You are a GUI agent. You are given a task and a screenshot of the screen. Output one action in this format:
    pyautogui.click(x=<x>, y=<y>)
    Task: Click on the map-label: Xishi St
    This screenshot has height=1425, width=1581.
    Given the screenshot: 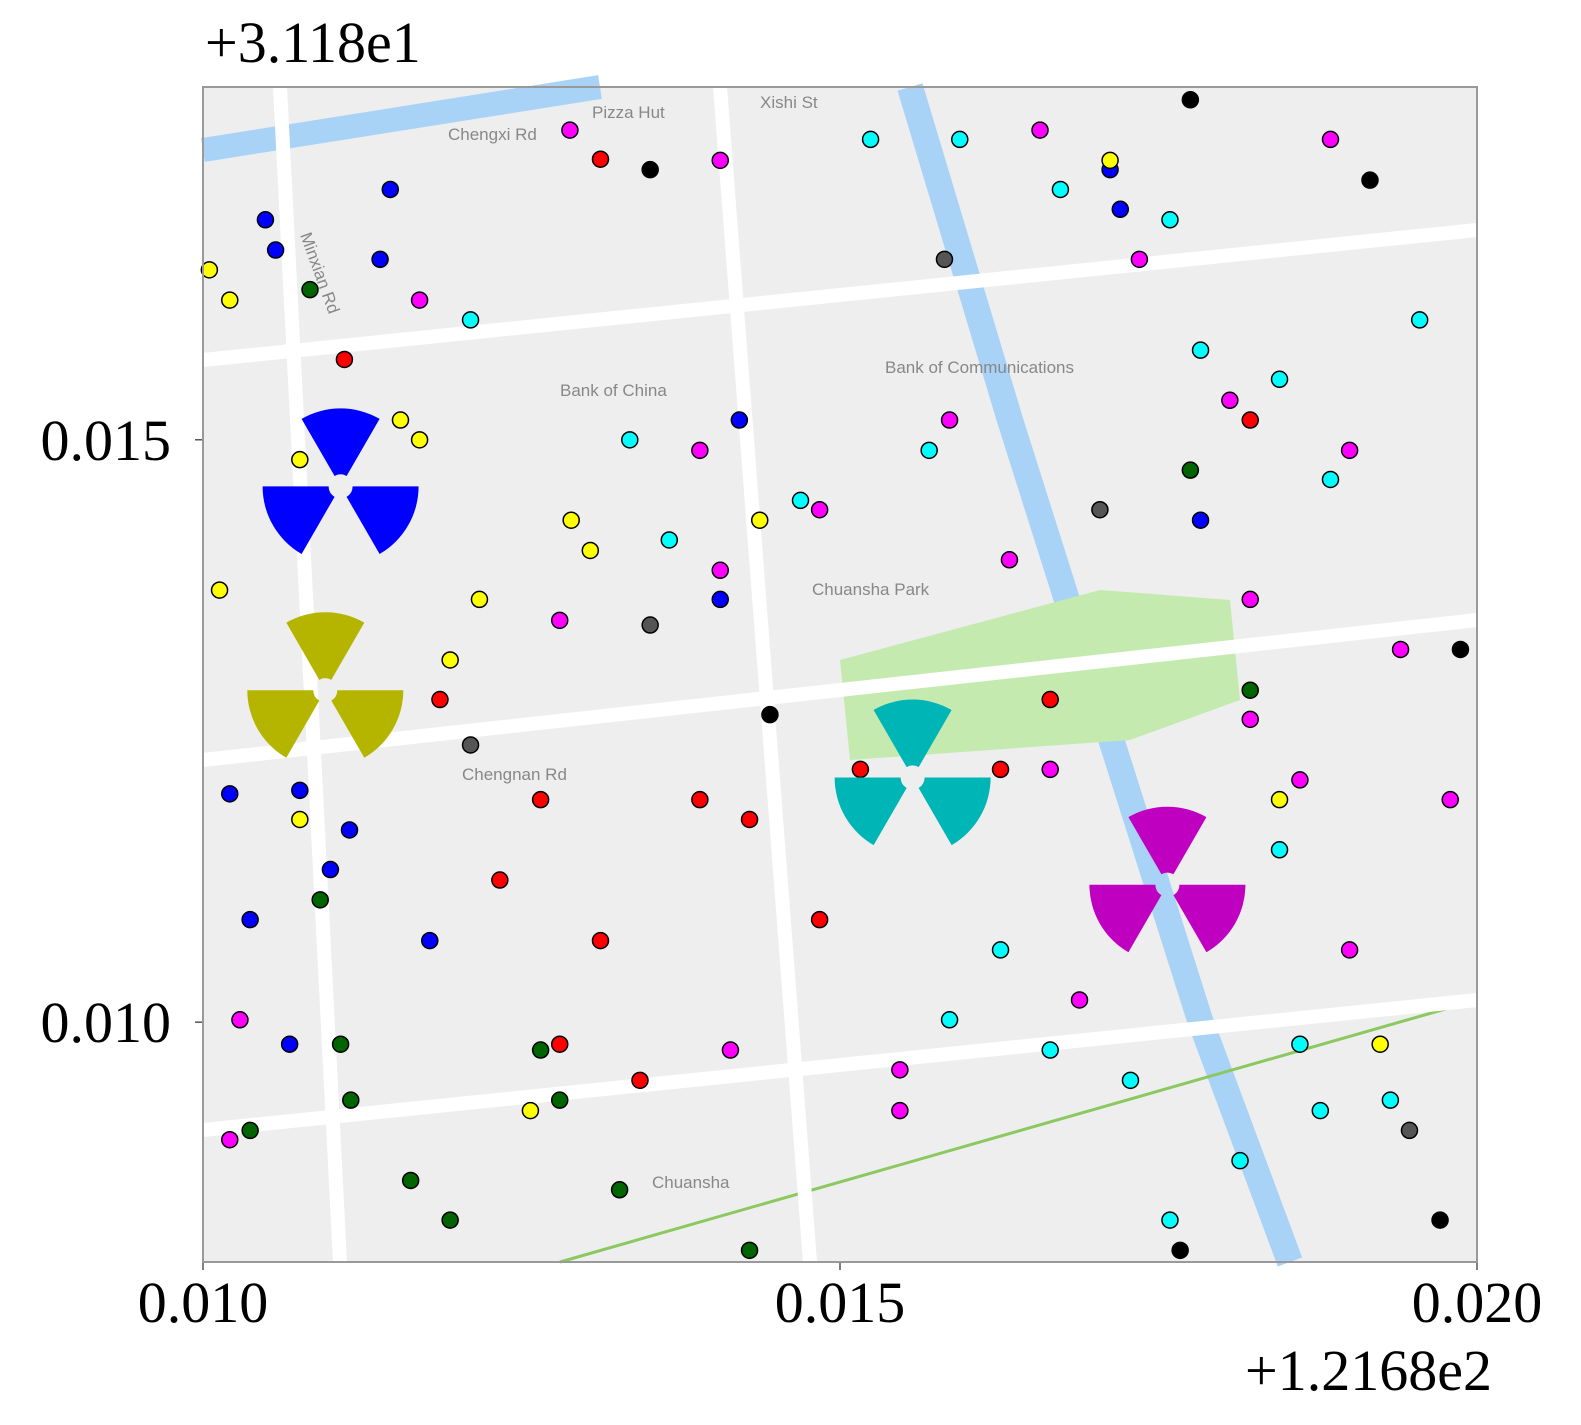 What is the action you would take?
    pyautogui.click(x=789, y=102)
    